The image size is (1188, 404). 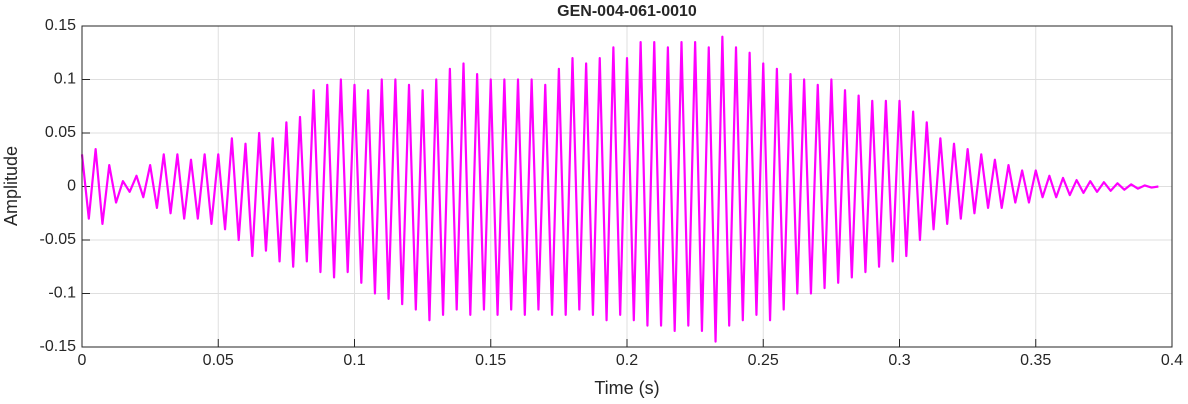 I want to click on x-tick-label: 0.05, so click(x=218, y=360).